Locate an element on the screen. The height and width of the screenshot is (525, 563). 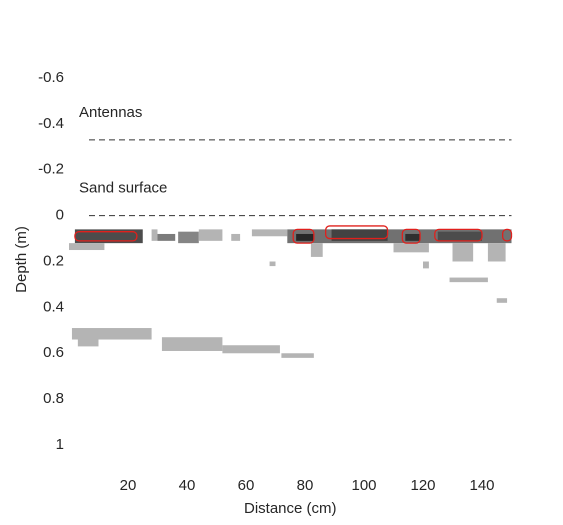
x-tick-label: 120 is located at coordinates (422, 485).